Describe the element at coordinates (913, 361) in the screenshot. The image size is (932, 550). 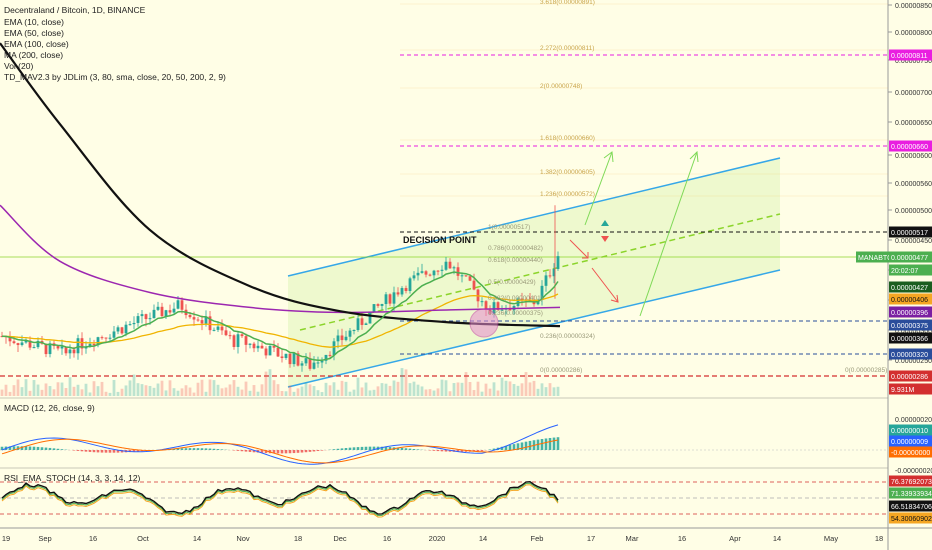
I see `price-tick-label: 0.00000250` at that location.